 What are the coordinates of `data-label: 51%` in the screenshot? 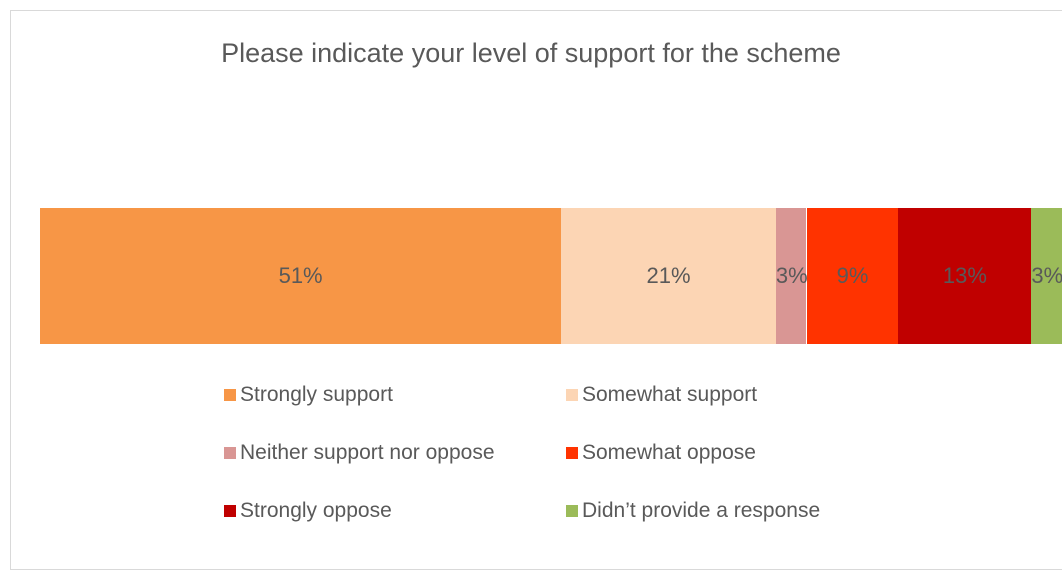 It's located at (300, 275).